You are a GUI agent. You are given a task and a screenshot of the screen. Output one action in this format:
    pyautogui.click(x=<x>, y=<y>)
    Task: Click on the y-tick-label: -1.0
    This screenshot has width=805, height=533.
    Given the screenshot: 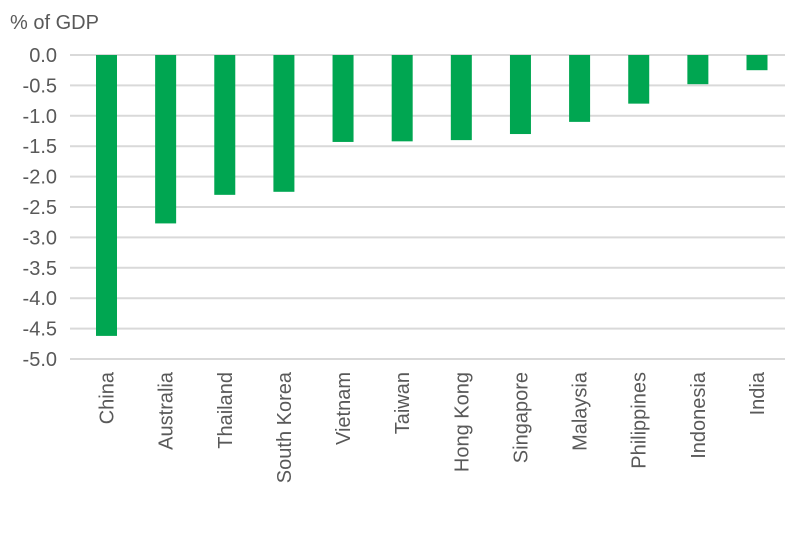 What is the action you would take?
    pyautogui.click(x=40, y=117)
    